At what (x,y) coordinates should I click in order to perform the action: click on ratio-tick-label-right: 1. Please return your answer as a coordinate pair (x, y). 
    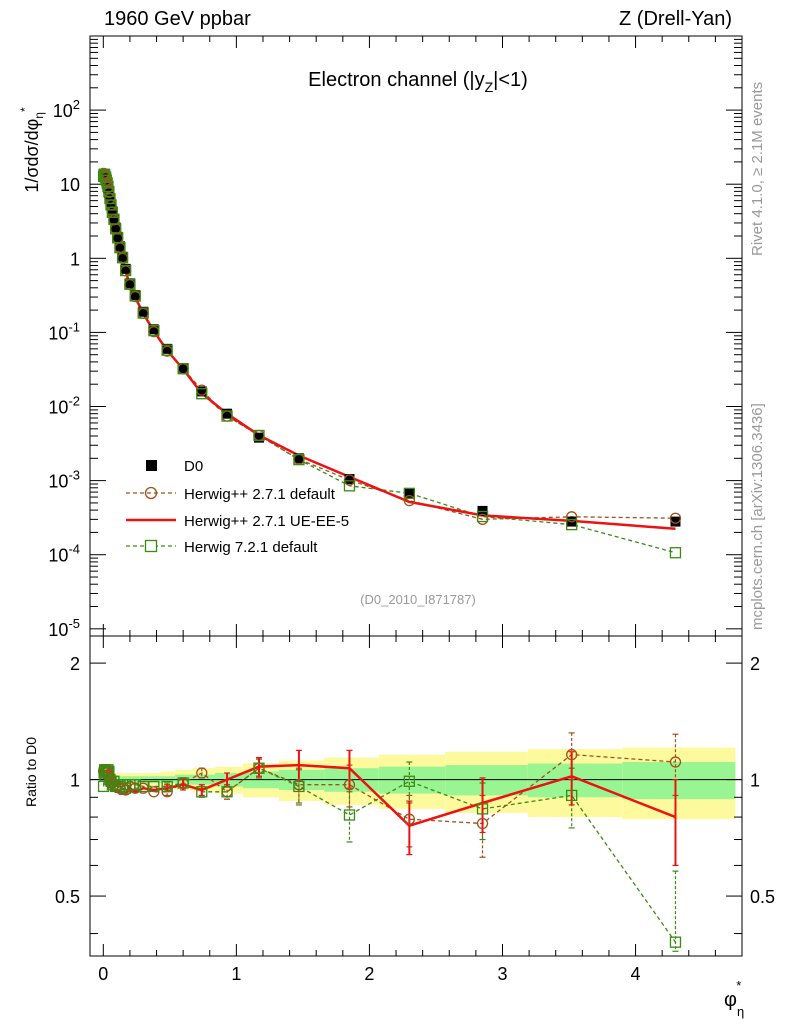
    Looking at the image, I should click on (755, 781).